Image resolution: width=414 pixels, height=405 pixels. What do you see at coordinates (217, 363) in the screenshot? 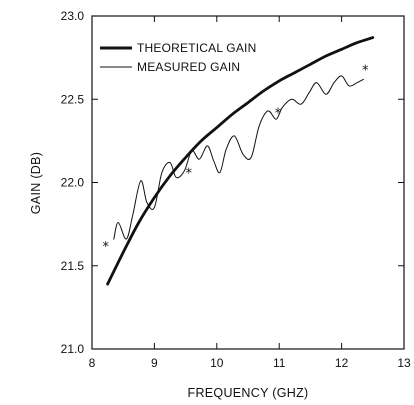
I see `x-tick-label: 10` at bounding box center [217, 363].